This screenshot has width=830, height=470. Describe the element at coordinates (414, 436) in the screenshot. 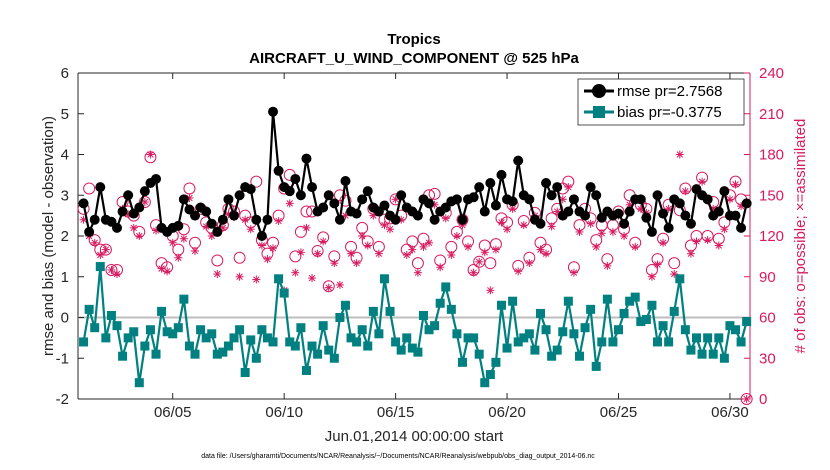

I see `x-axis-label: Jun.01,2014 00:00:00 start` at that location.